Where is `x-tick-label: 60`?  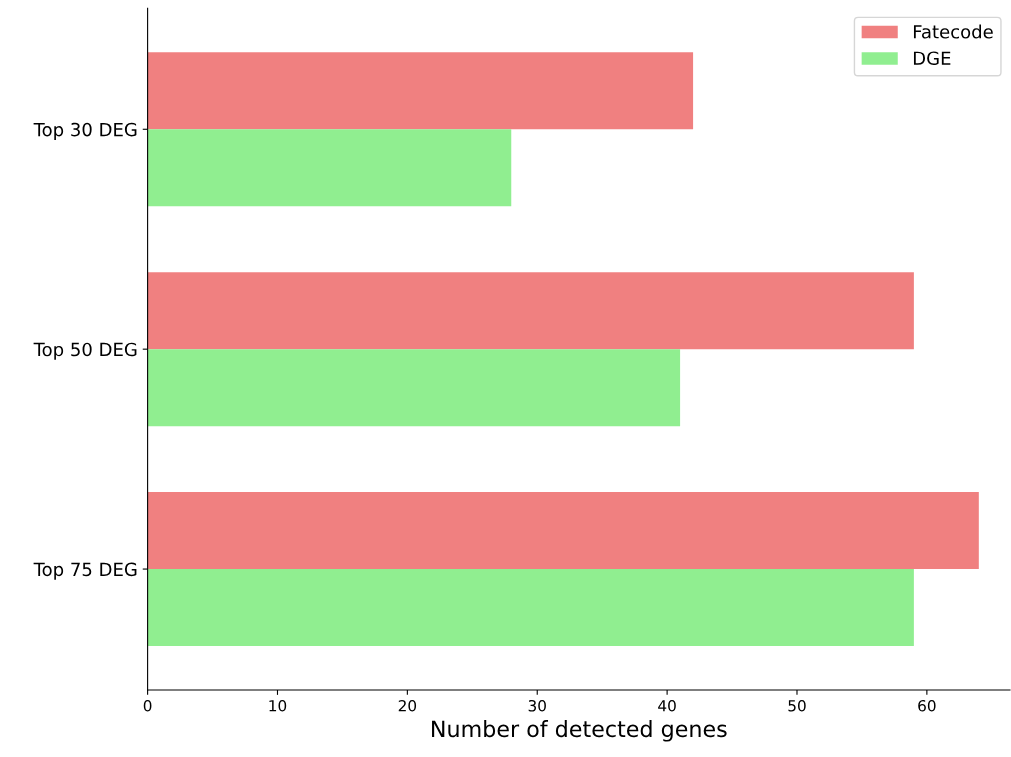 x-tick-label: 60 is located at coordinates (927, 706).